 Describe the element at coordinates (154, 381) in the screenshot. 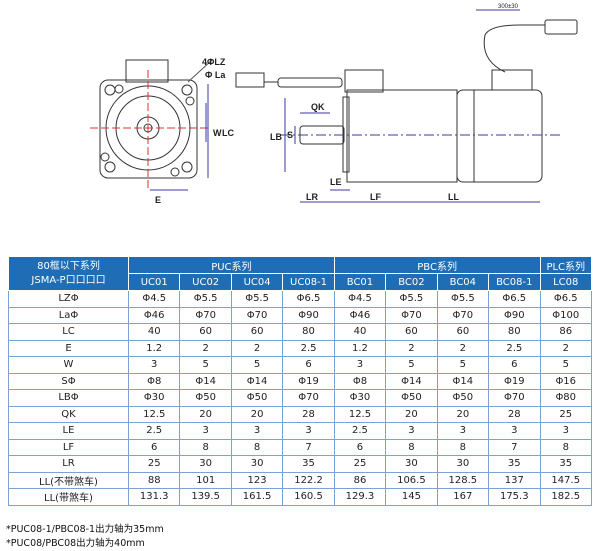

I see `table-cell: Φ8` at that location.